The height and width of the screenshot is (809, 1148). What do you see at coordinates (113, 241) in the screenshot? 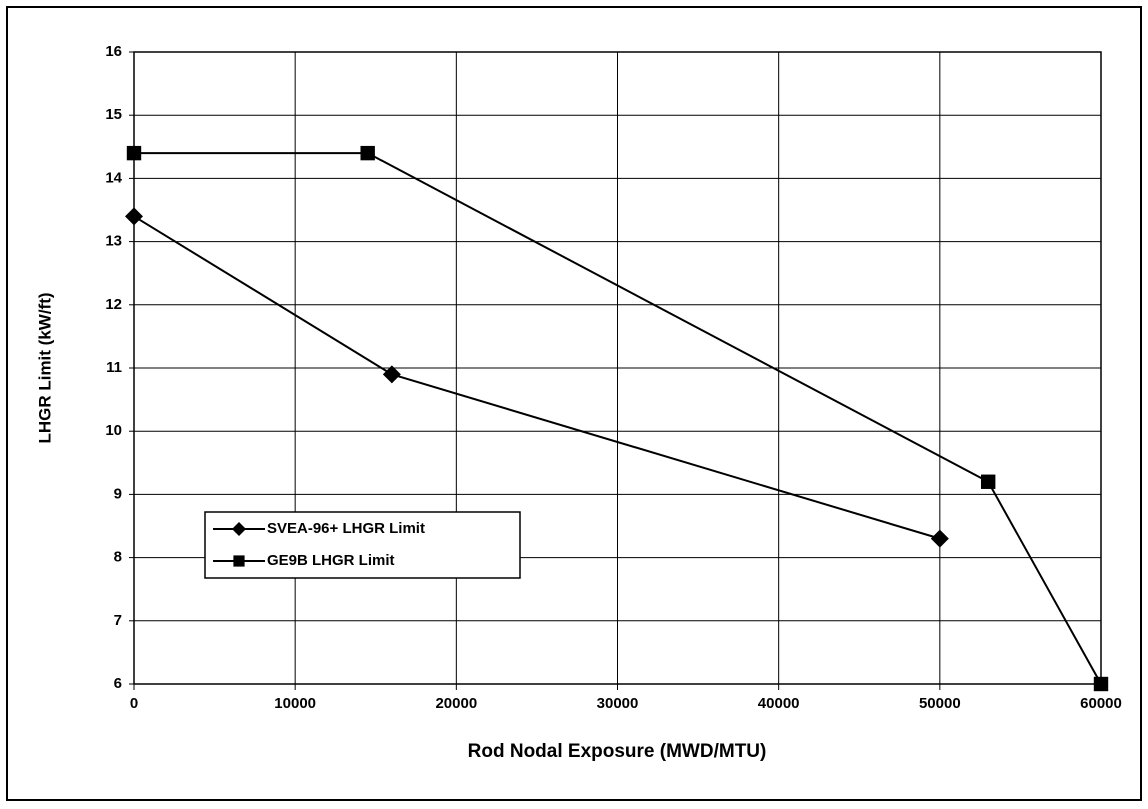
I see `y-tick-label: 13` at bounding box center [113, 241].